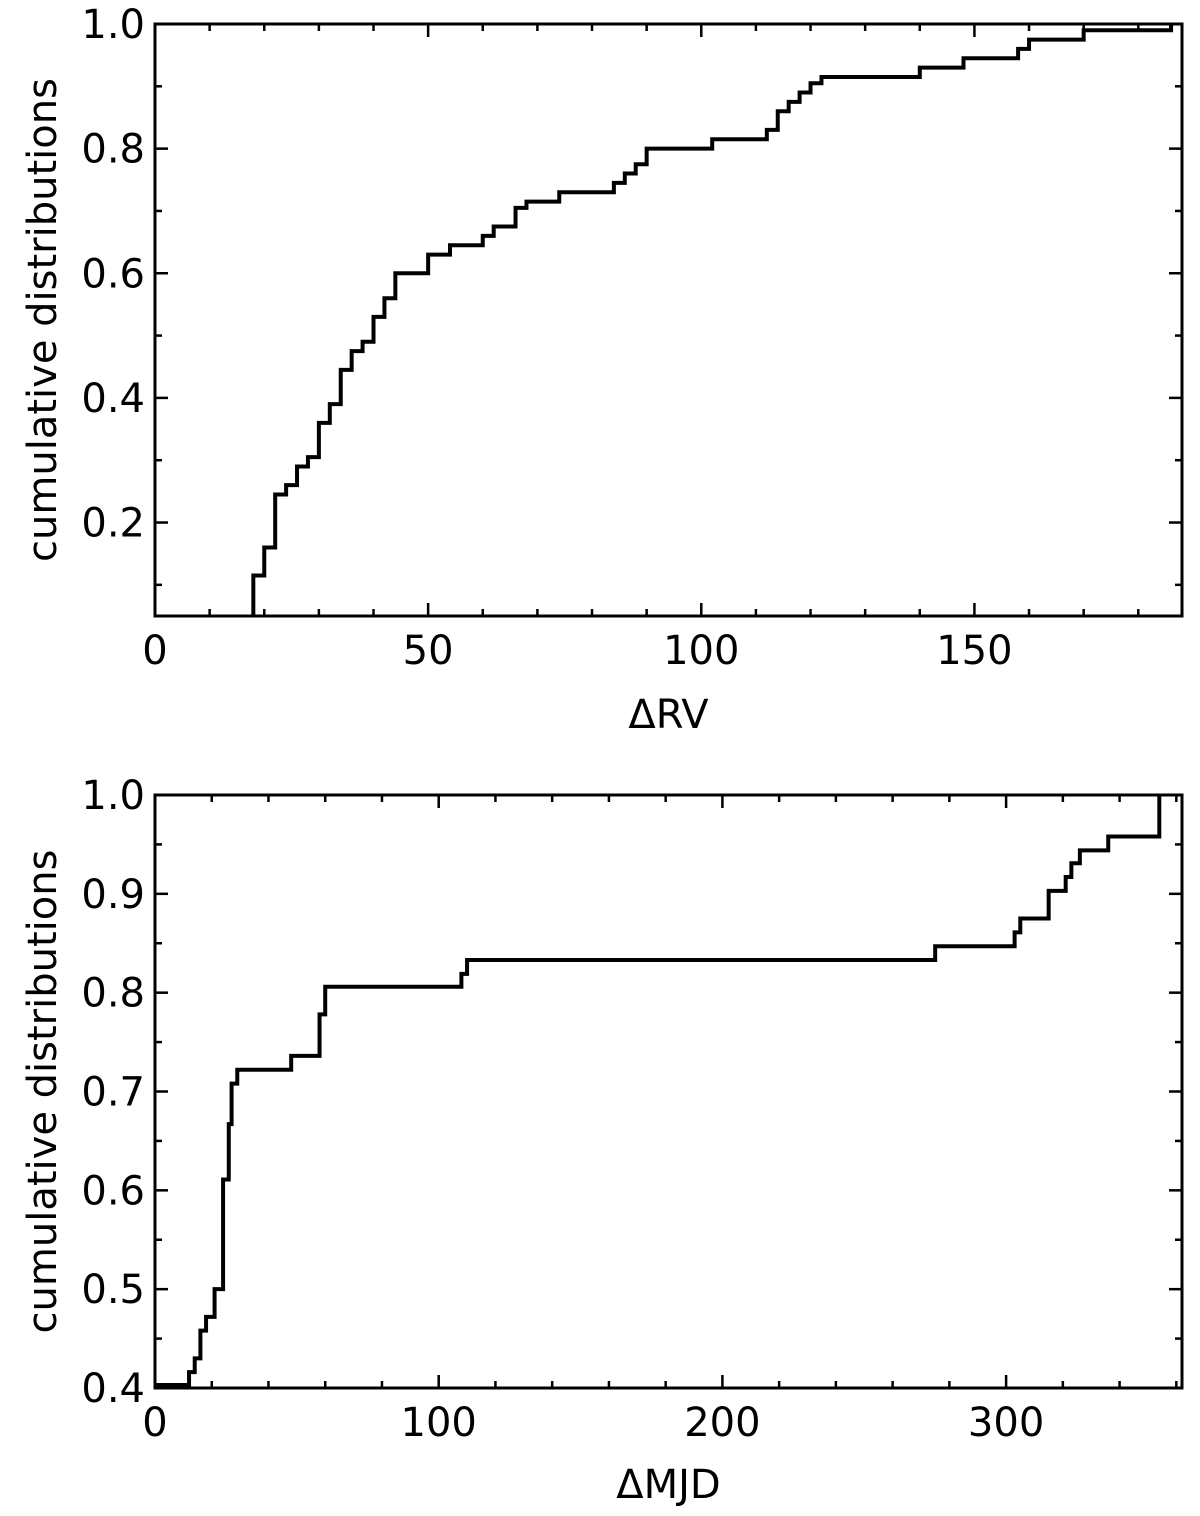 Image resolution: width=1200 pixels, height=1516 pixels. What do you see at coordinates (1006, 1423) in the screenshot?
I see `x-tick-label: 300` at bounding box center [1006, 1423].